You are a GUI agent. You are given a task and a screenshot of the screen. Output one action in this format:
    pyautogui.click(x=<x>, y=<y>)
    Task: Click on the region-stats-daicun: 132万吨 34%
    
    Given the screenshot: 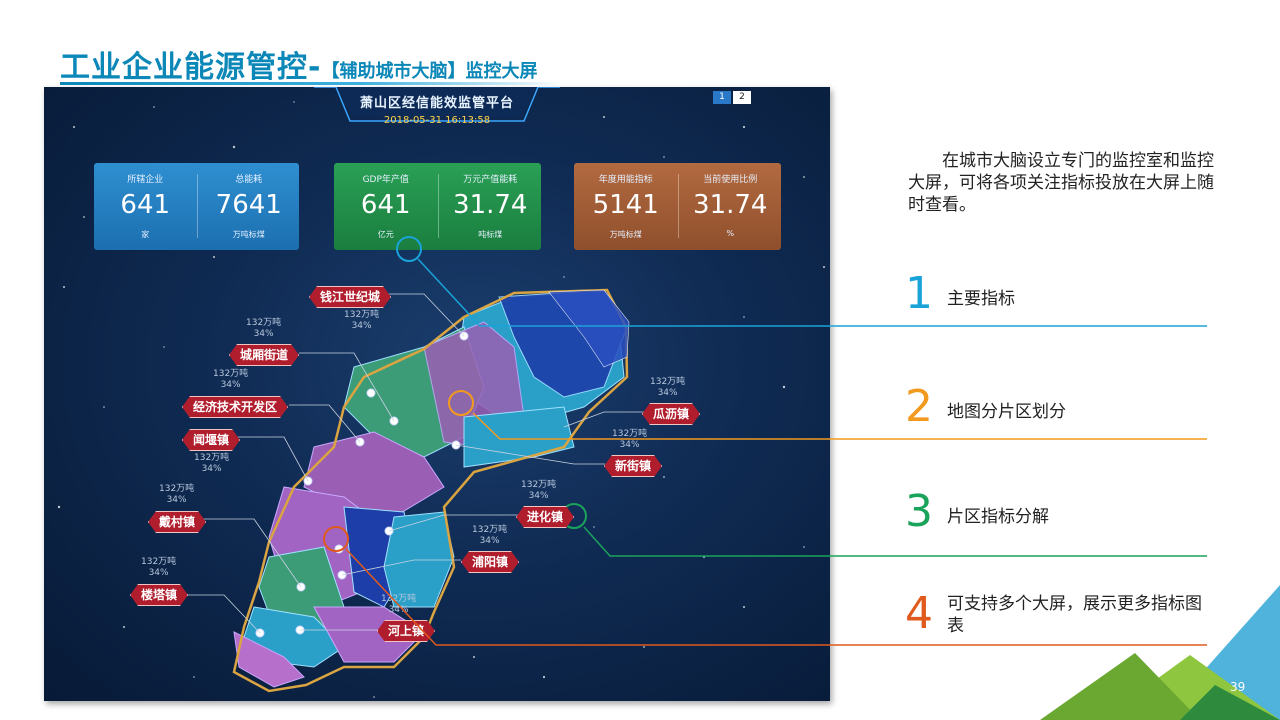 What is the action you would take?
    pyautogui.click(x=176, y=495)
    